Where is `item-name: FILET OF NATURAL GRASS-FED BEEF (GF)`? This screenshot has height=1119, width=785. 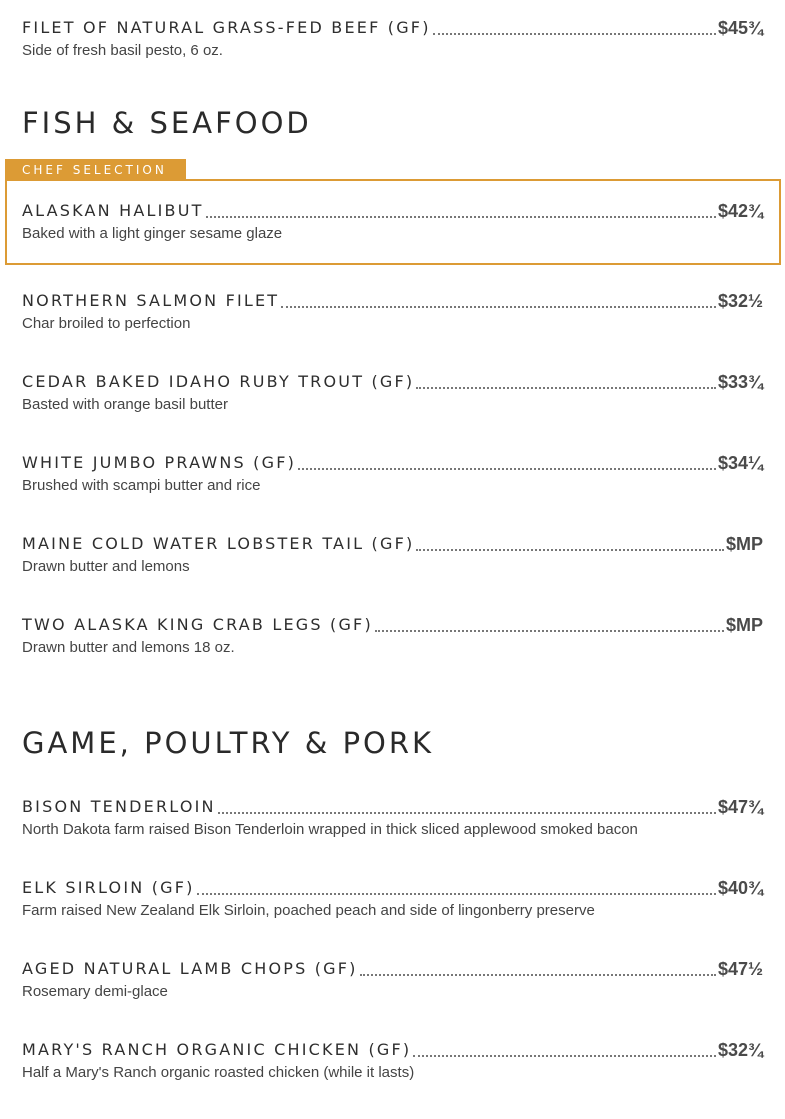
item-name: FILET OF NATURAL GRASS-FED BEEF (GF) is located at coordinates (226, 27).